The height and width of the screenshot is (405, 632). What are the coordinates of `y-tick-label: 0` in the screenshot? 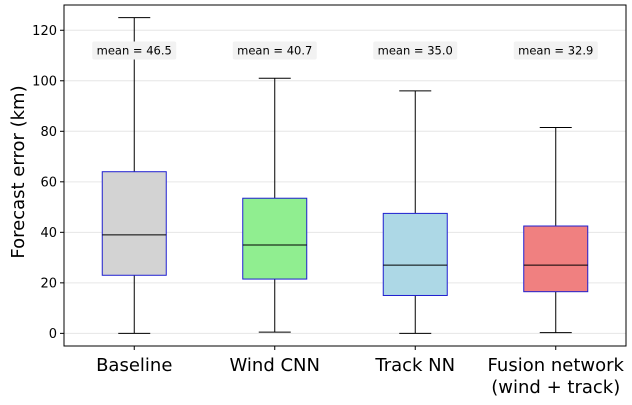 It's located at (53, 334).